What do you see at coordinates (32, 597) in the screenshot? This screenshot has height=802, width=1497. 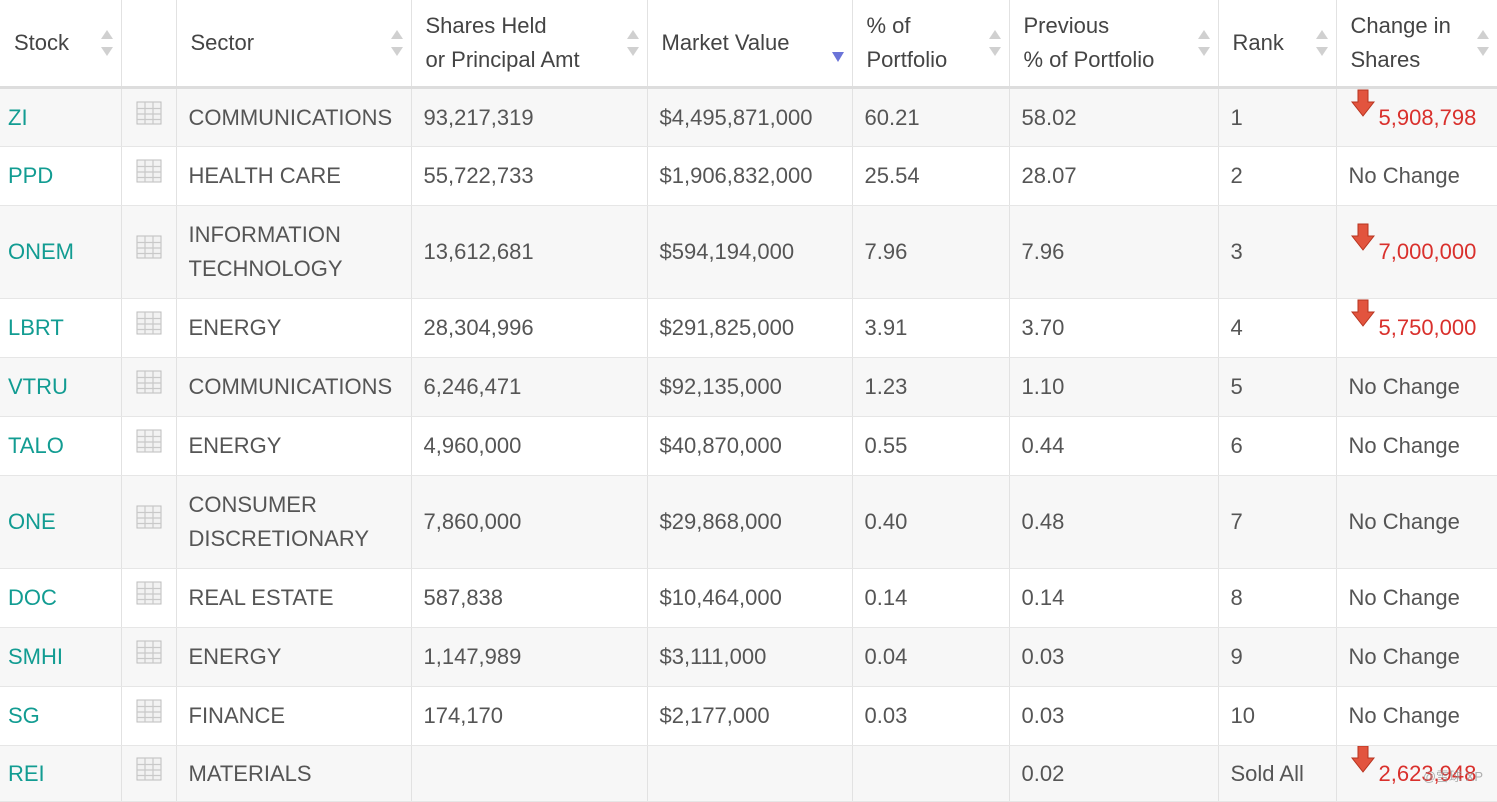 I see `stock-ticker-link: DOC` at bounding box center [32, 597].